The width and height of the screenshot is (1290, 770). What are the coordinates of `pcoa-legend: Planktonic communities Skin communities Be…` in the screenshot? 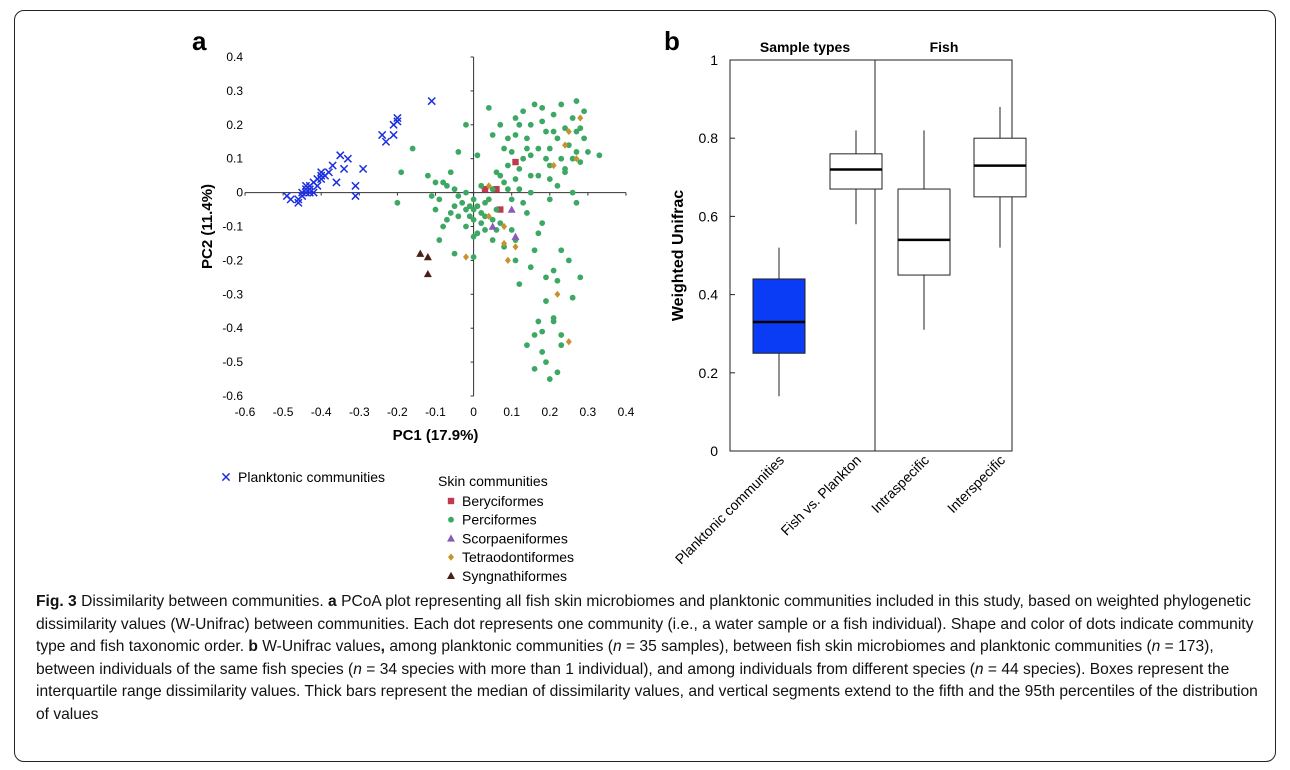 It's located at (397, 526).